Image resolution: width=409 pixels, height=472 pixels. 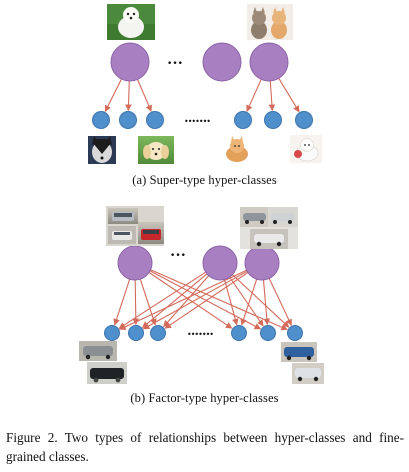 I want to click on image-side-view-cars, so click(x=269, y=228).